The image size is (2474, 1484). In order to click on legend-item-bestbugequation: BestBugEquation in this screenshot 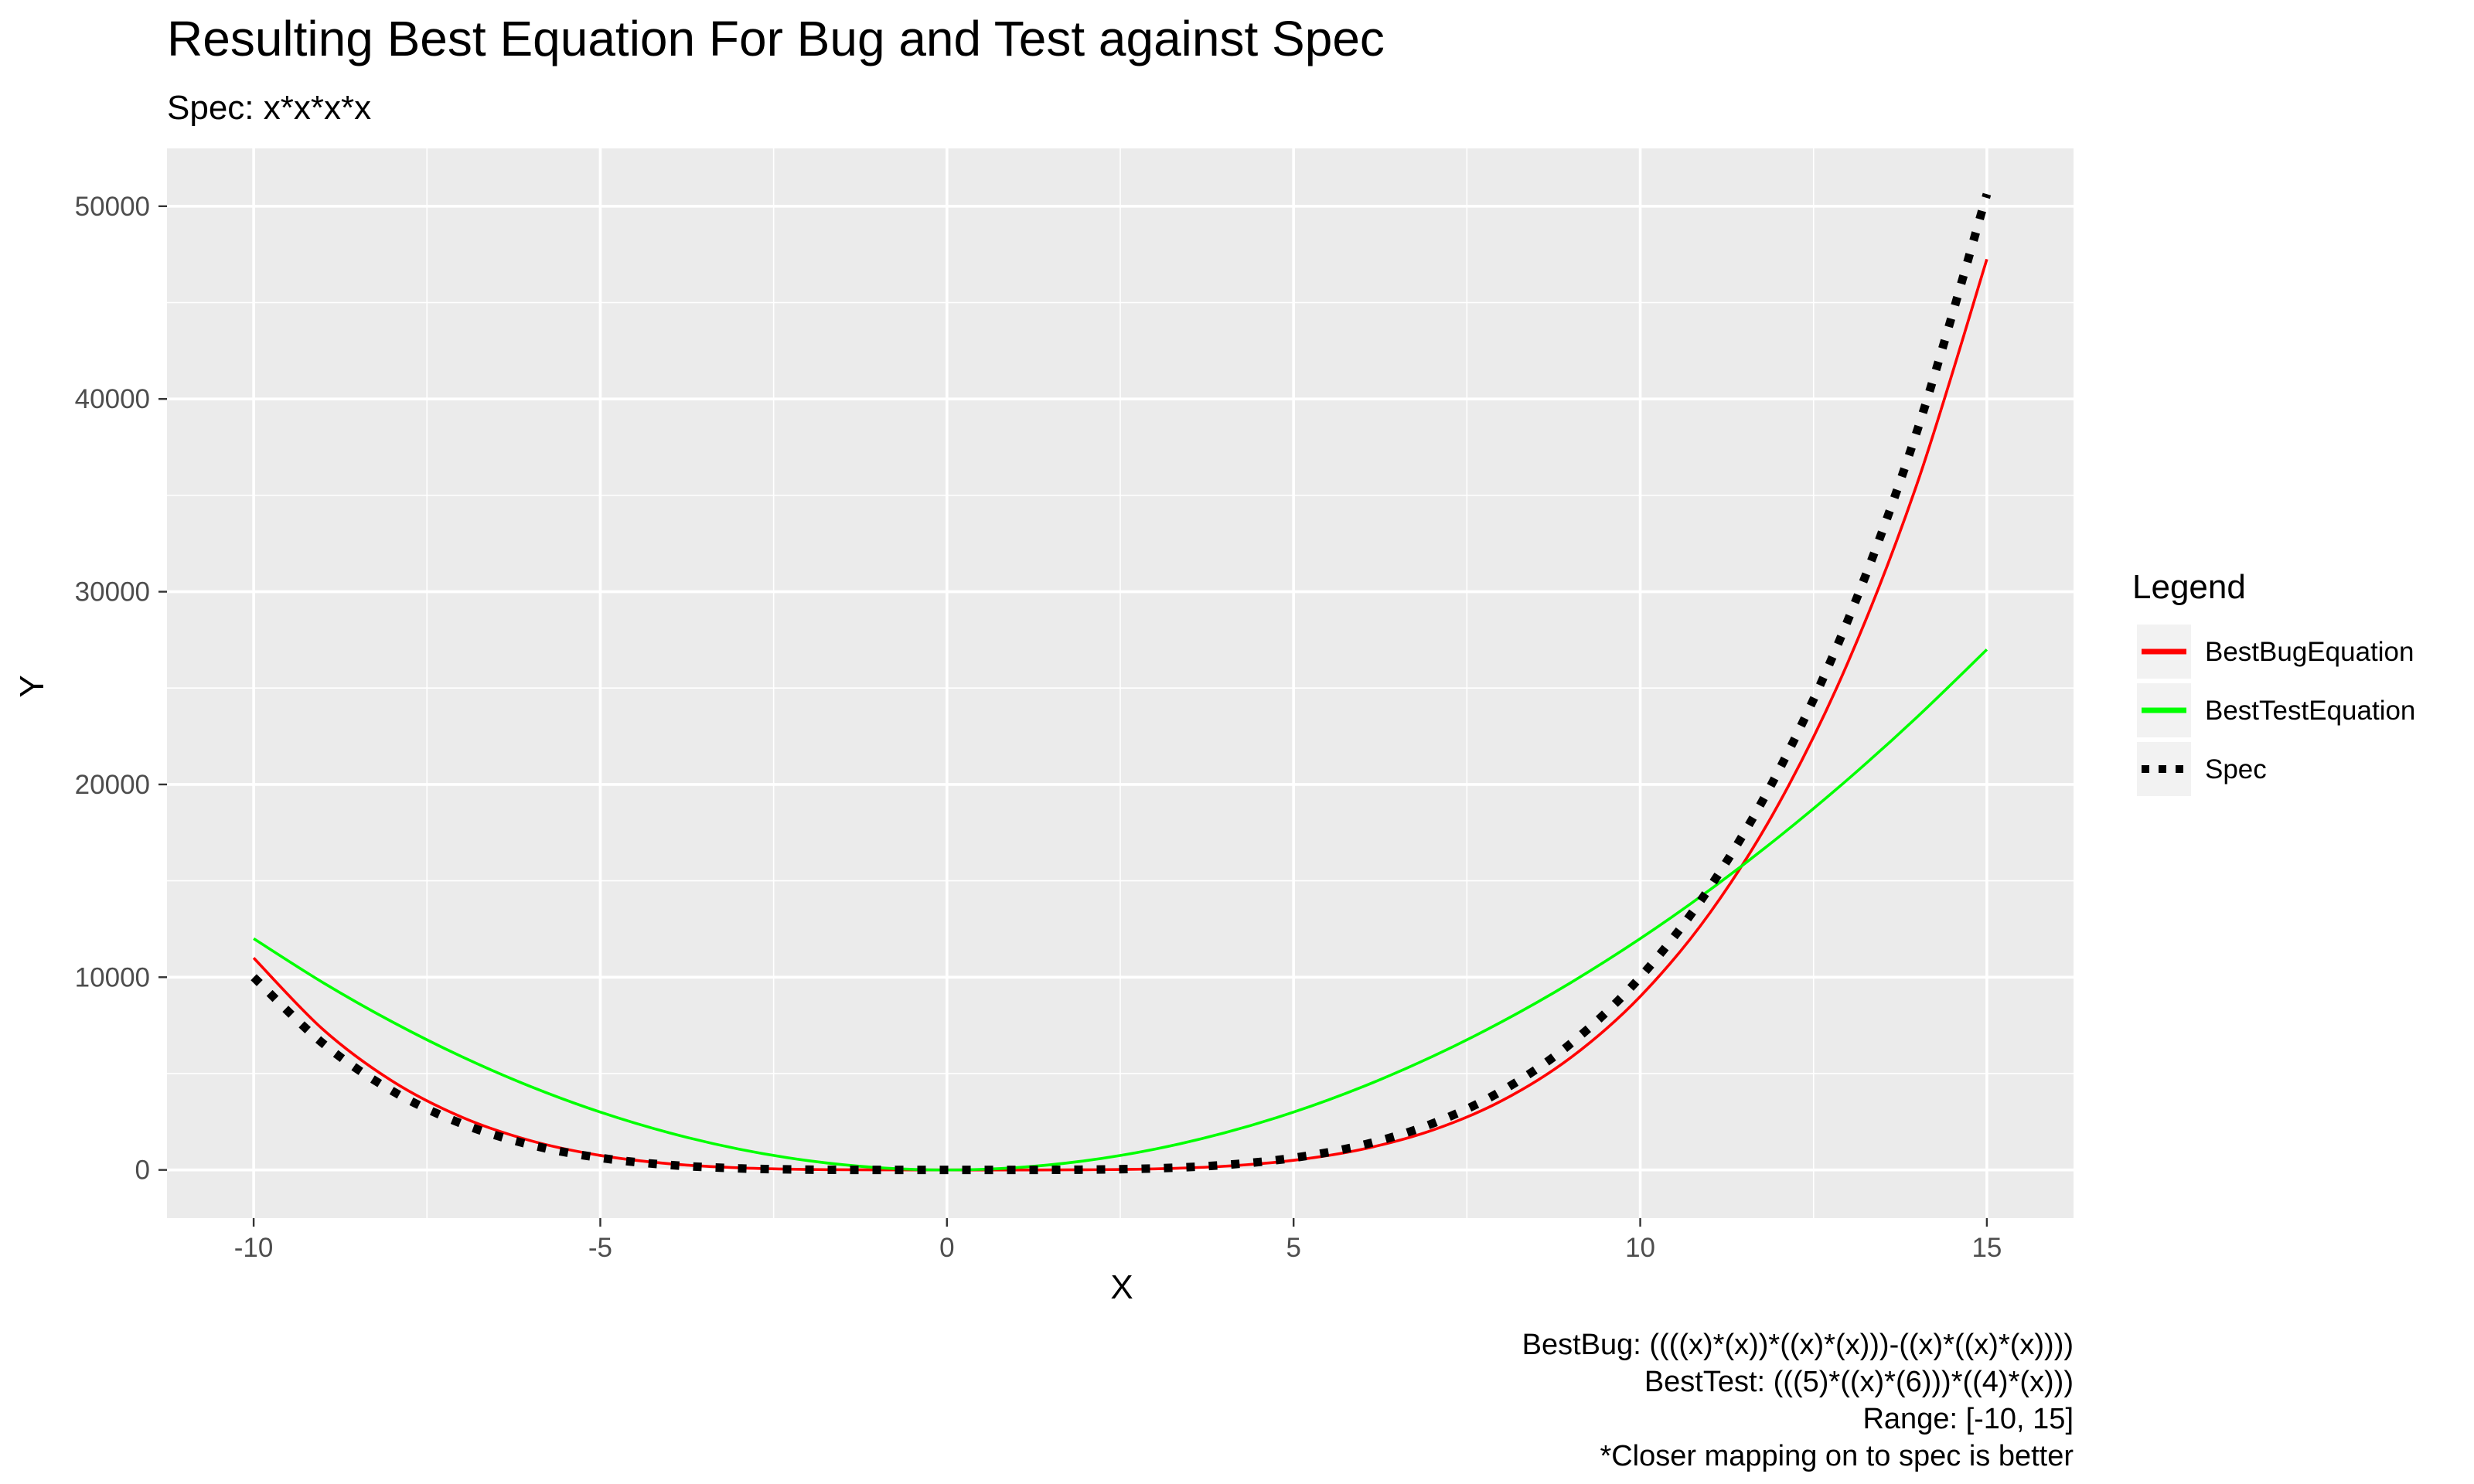, I will do `click(2275, 652)`.